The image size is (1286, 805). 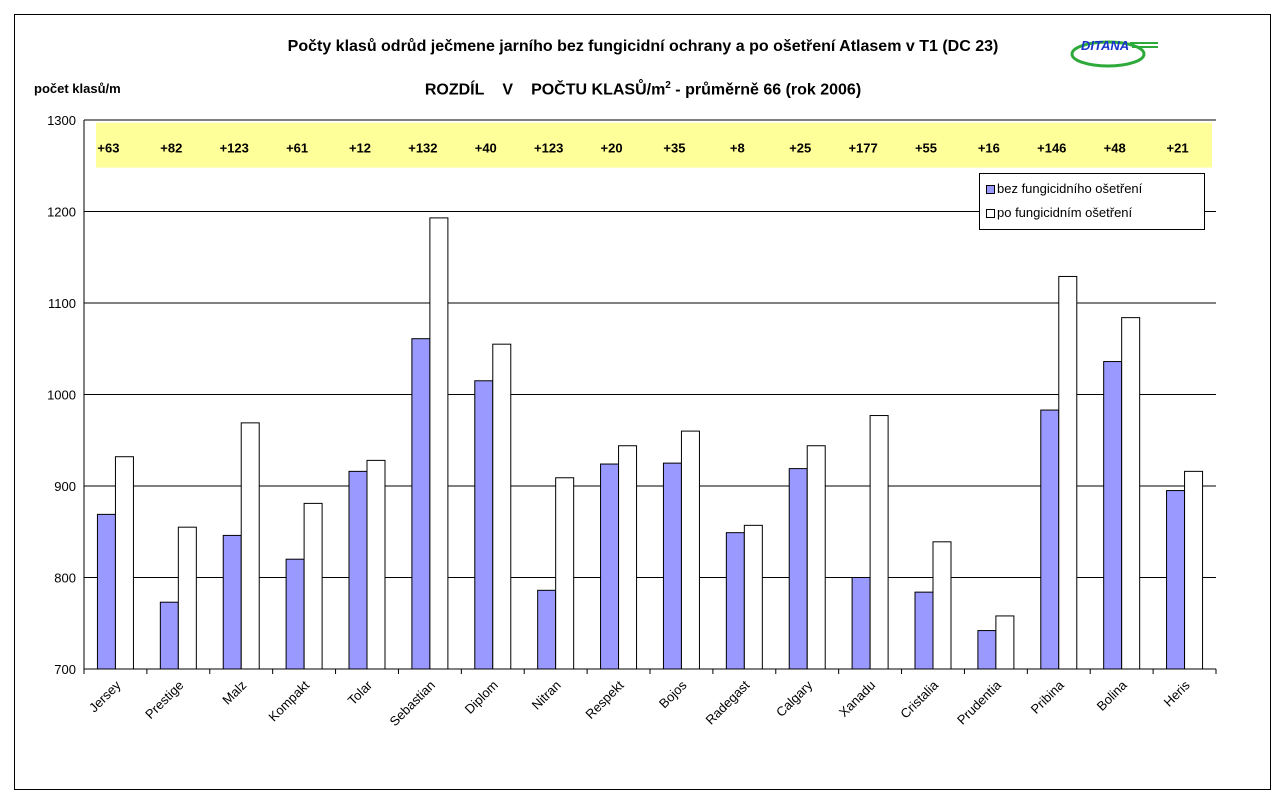 I want to click on x-tick-label: Respekt, so click(x=604, y=699).